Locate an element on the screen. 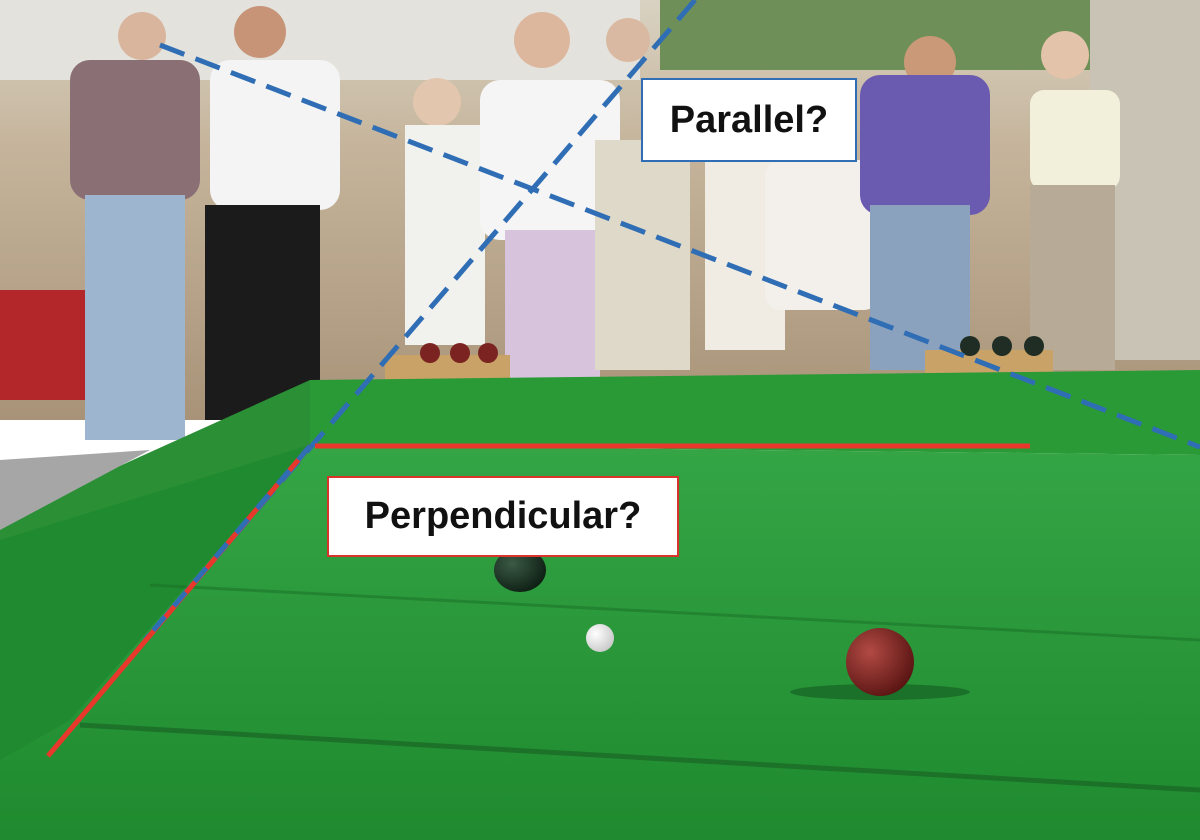 The width and height of the screenshot is (1200, 840). court-left-wall is located at coordinates (155, 602).